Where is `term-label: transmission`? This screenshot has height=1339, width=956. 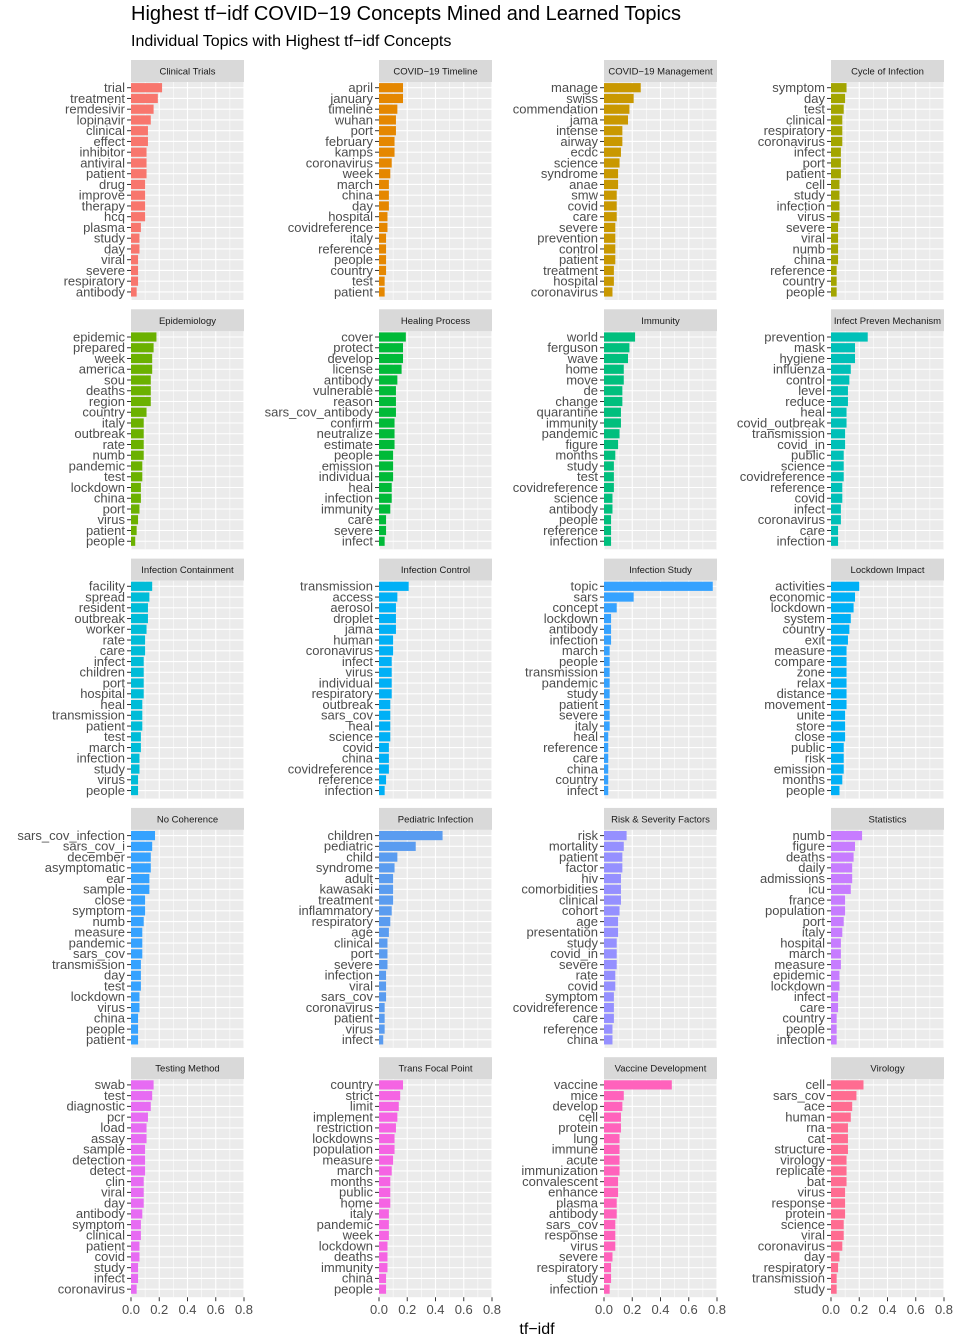
term-label: transmission is located at coordinates (788, 1278).